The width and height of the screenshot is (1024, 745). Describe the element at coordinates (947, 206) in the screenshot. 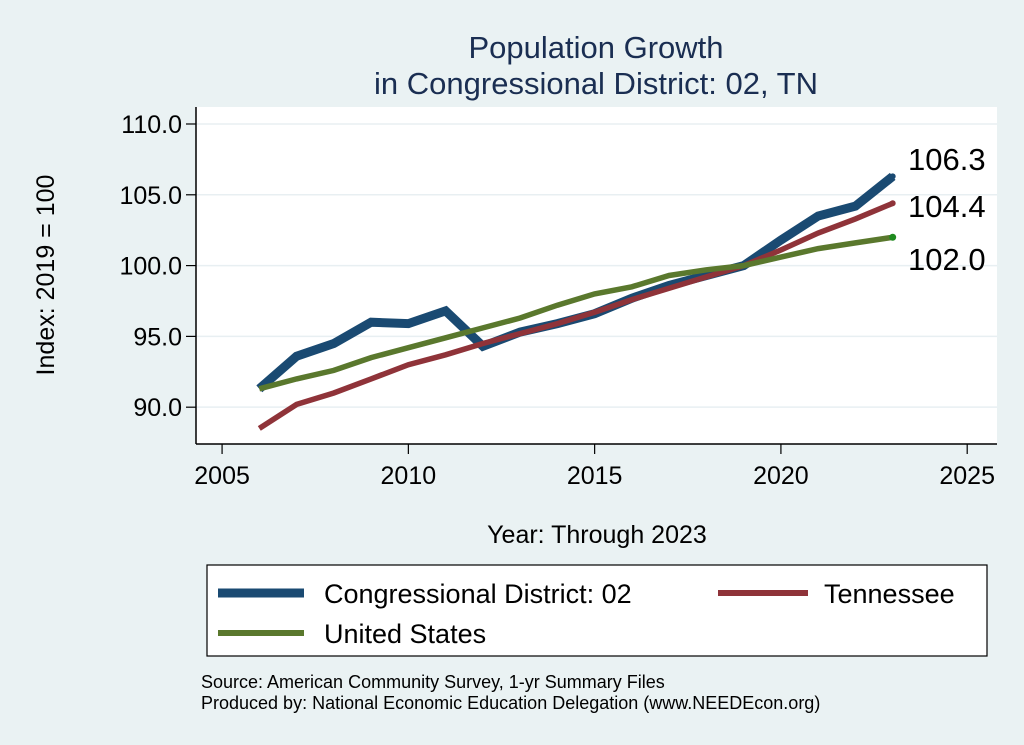

I see `end-label-tennessee: 104.4` at that location.